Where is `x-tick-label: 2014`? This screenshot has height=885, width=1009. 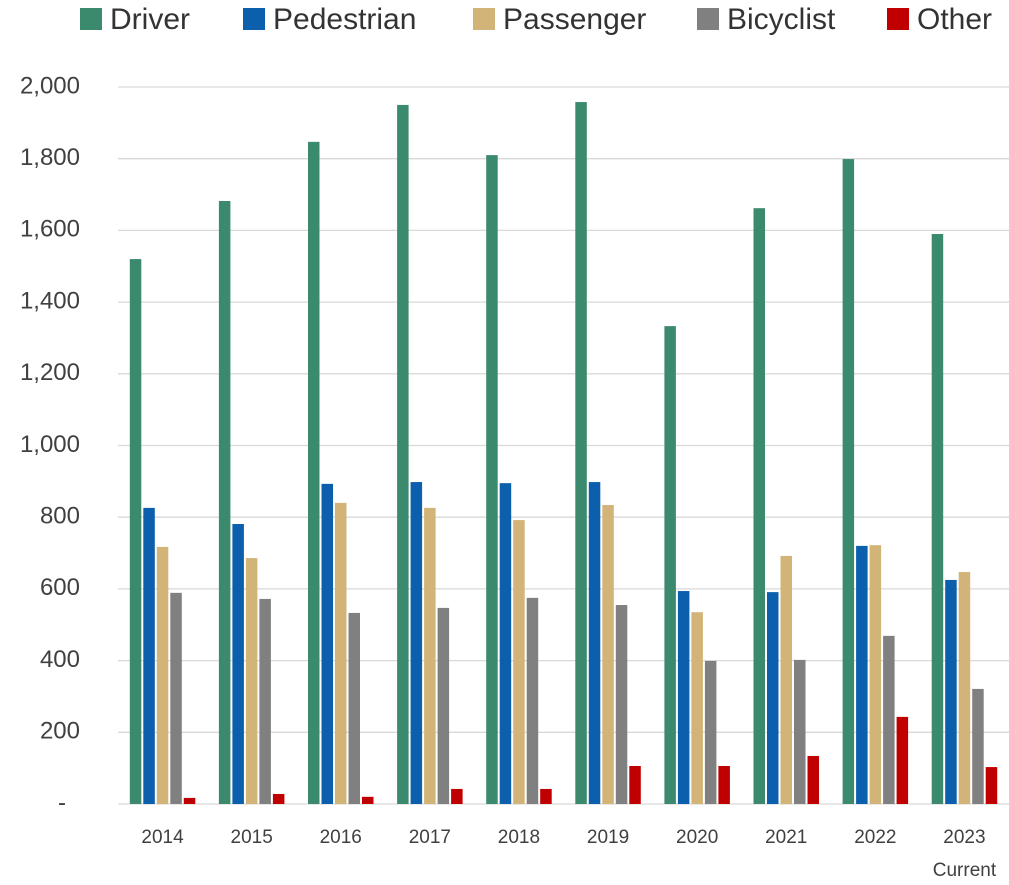 x-tick-label: 2014 is located at coordinates (162, 837).